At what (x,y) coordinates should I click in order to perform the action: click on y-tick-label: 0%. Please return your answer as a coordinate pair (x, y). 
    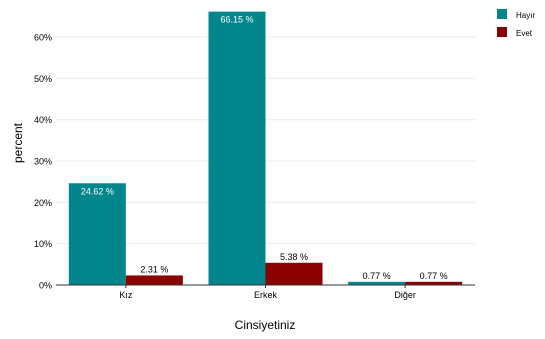
    Looking at the image, I should click on (45, 286).